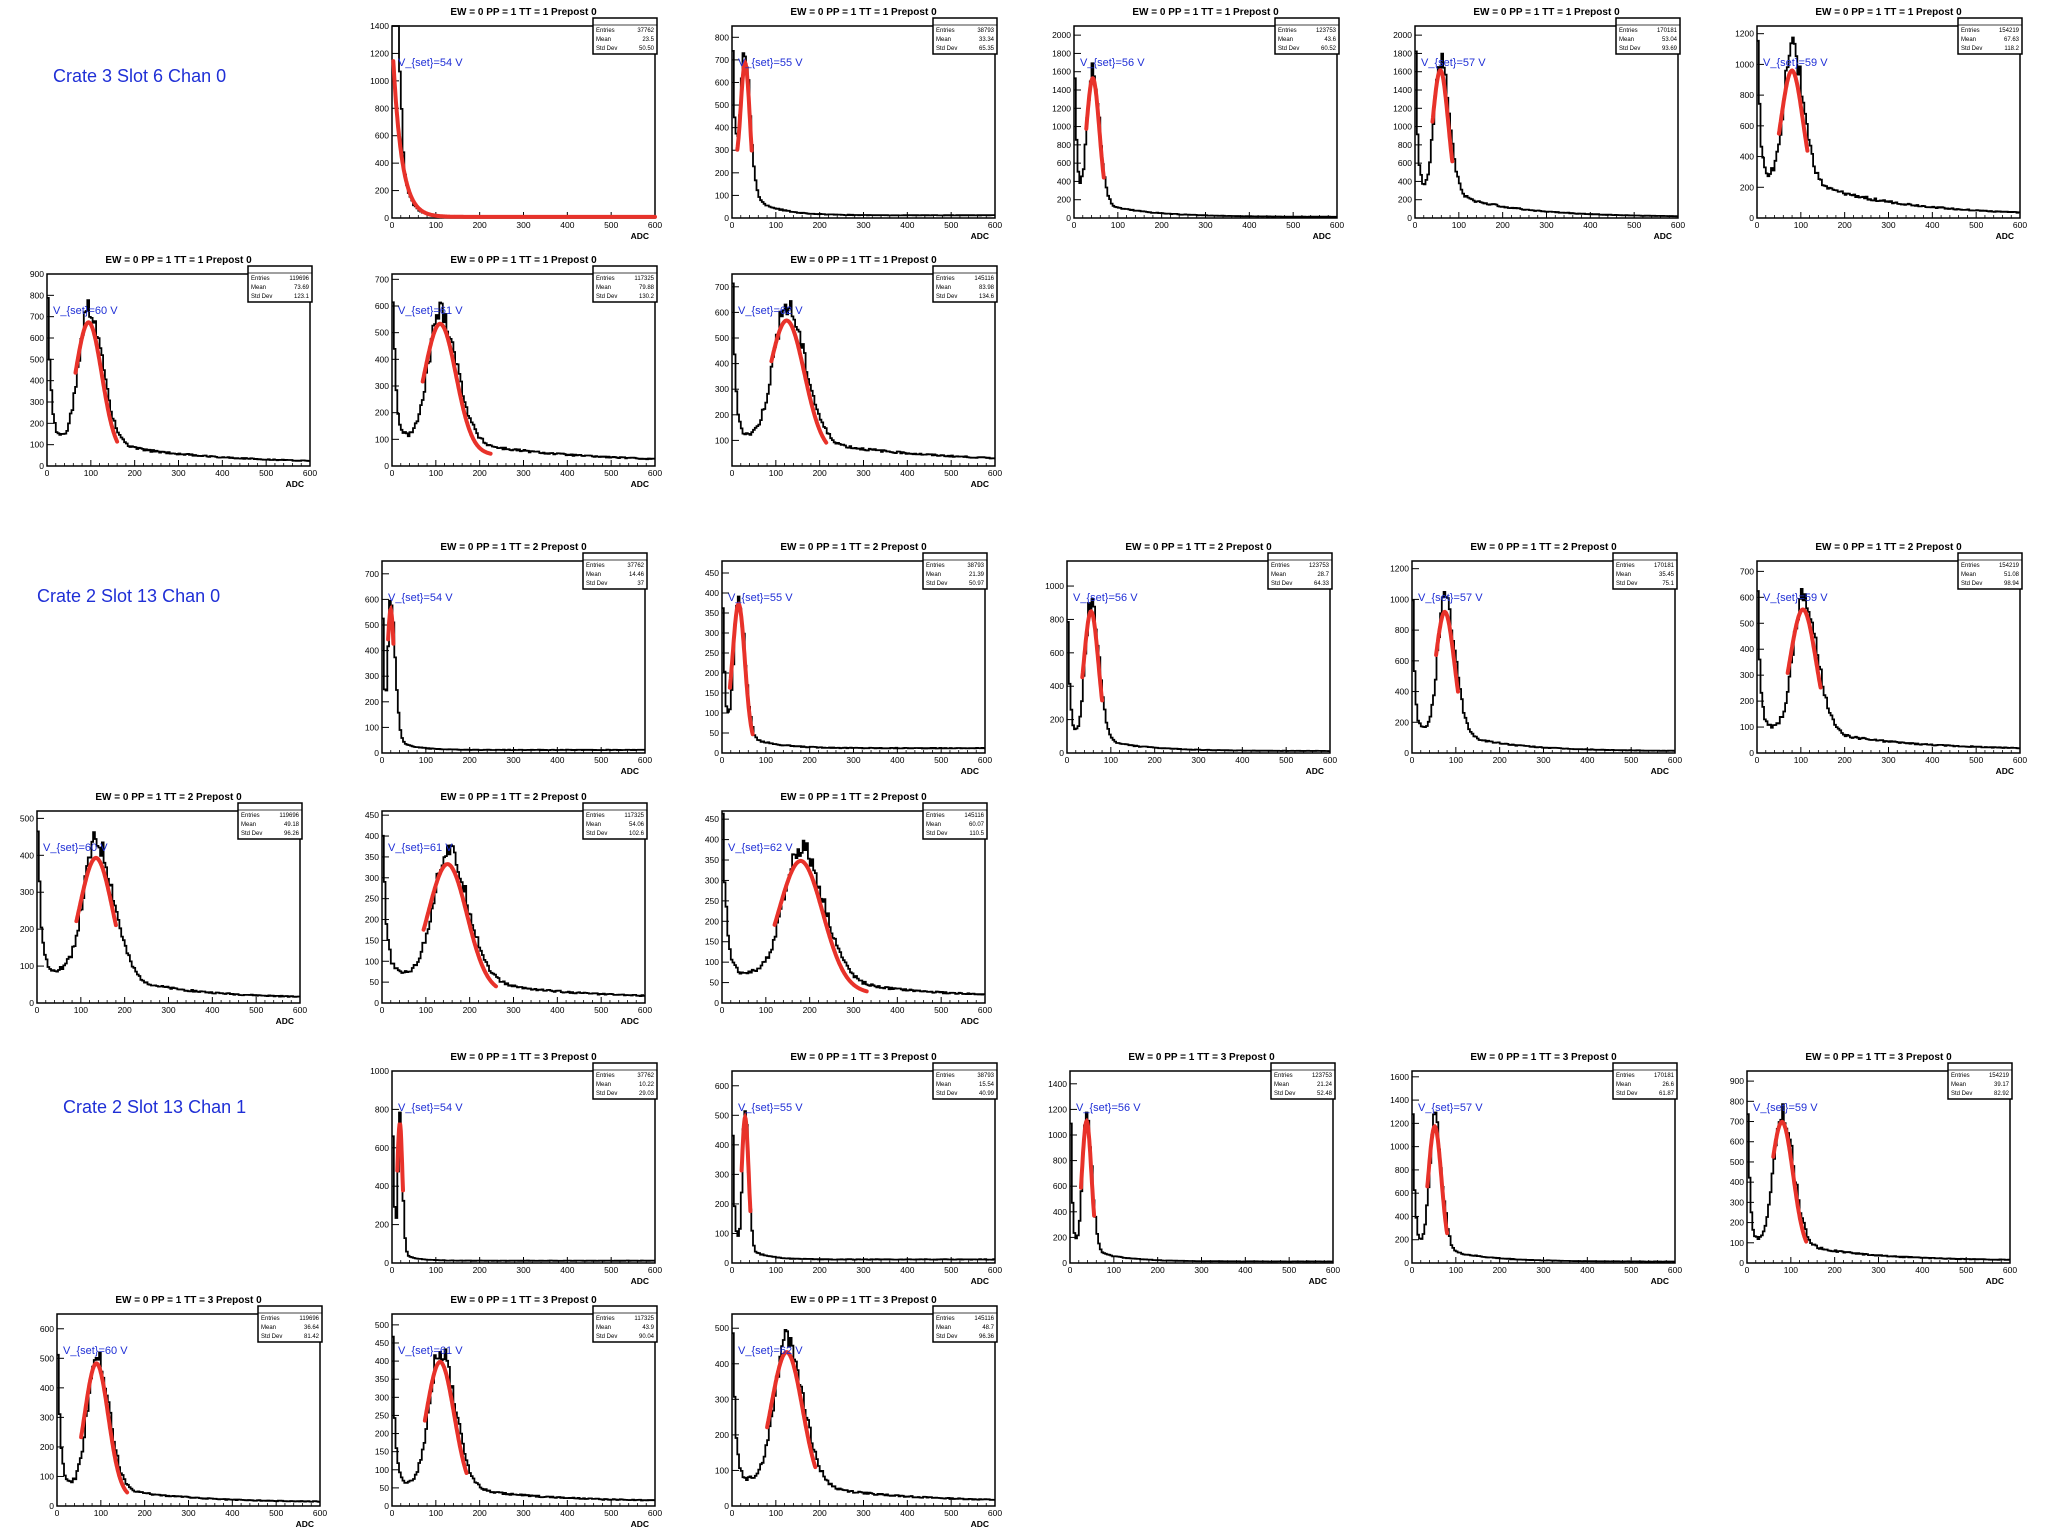 Image resolution: width=2047 pixels, height=1533 pixels. Describe the element at coordinates (1325, 1085) in the screenshot. I see `stats-value: 21.24` at that location.